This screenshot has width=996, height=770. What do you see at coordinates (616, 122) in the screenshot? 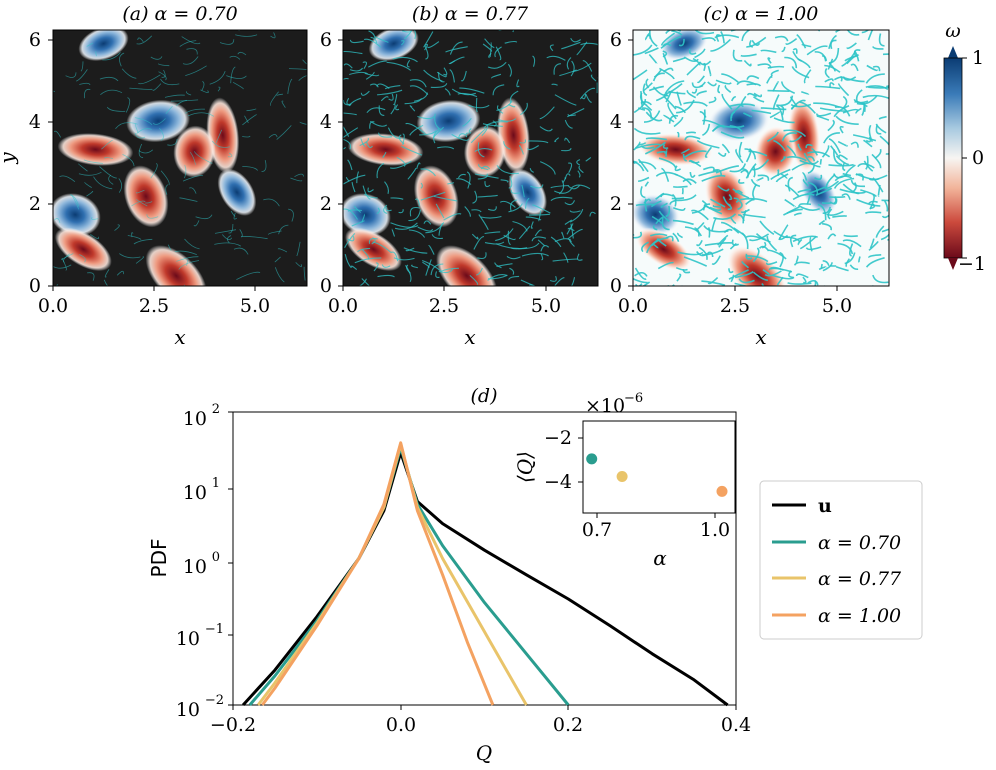
I see `panel-c-ytick: 4` at bounding box center [616, 122].